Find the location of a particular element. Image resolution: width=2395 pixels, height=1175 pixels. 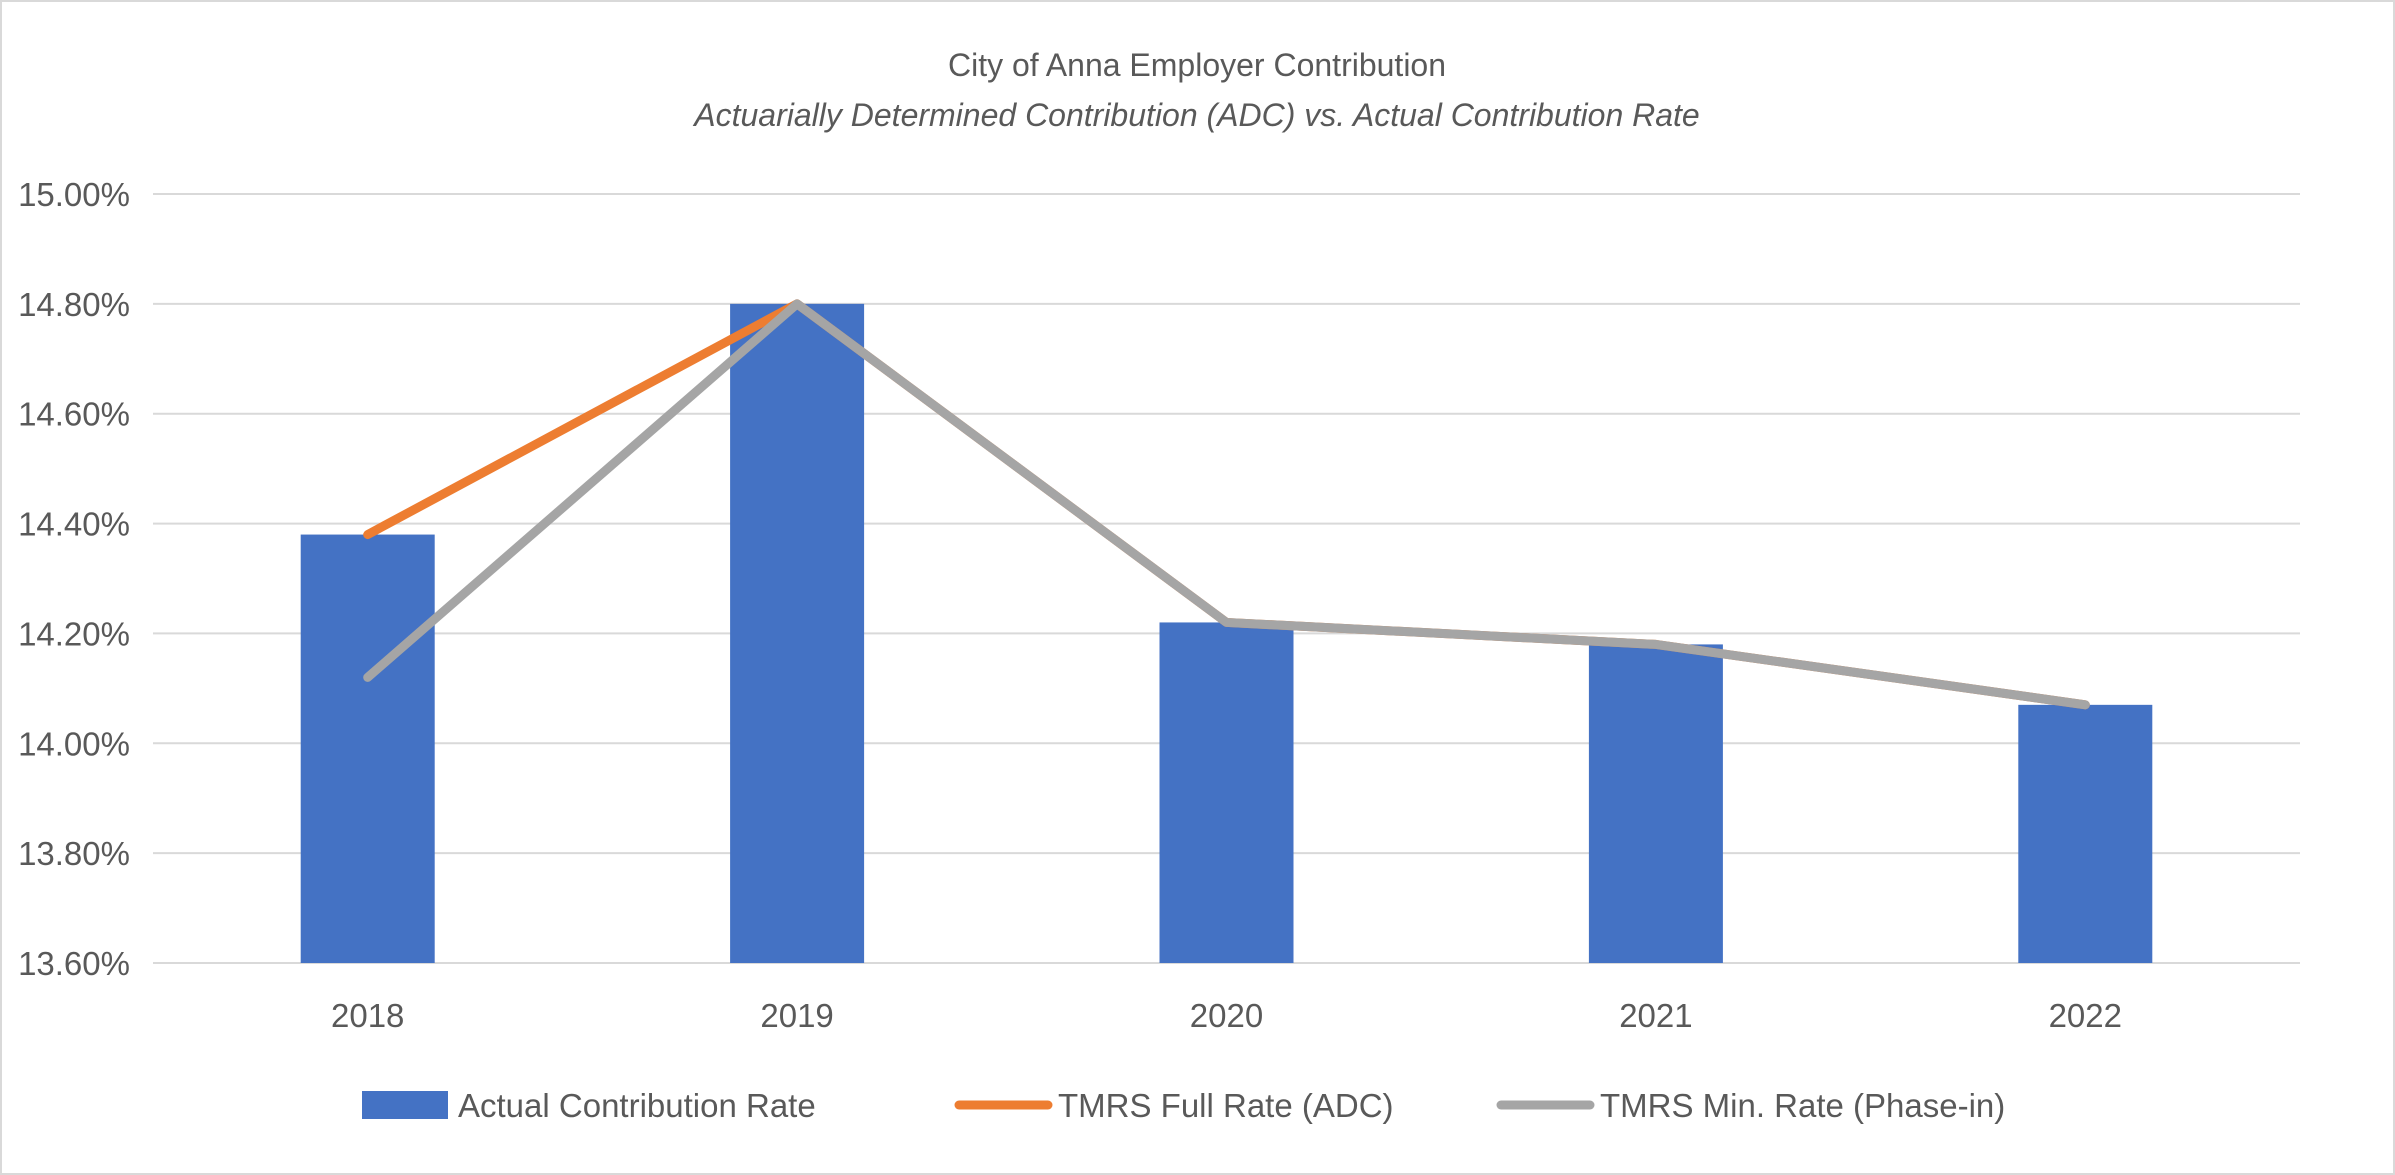

x-axis: 2018 2019 2020 2021 2022 is located at coordinates (1226, 1015).